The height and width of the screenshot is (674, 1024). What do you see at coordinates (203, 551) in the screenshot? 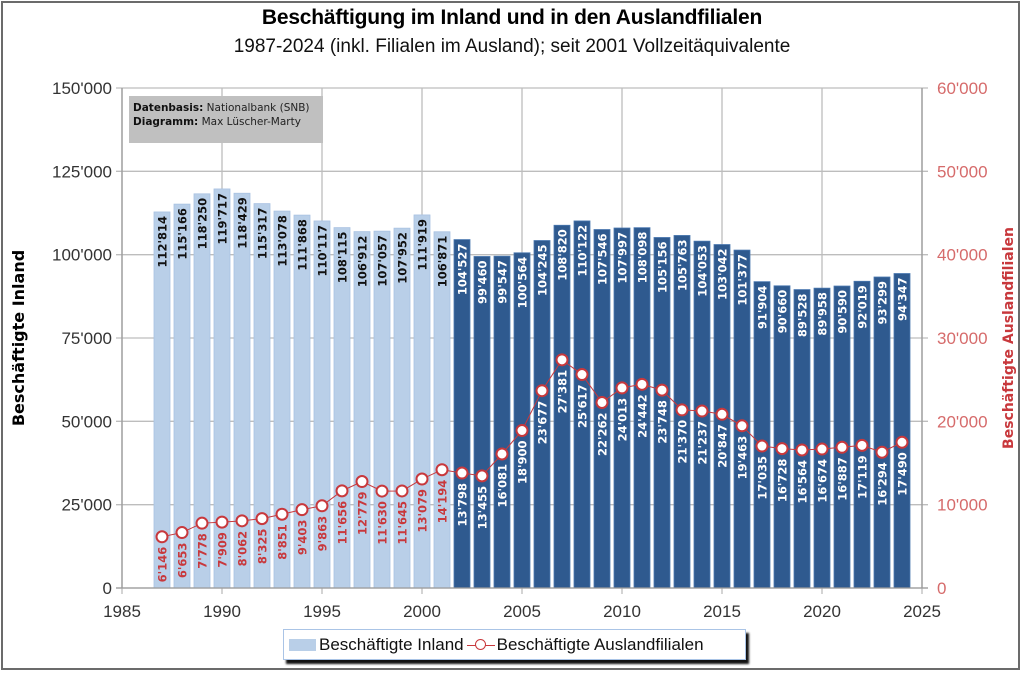
I see `point-value-label: 7'778` at bounding box center [203, 551].